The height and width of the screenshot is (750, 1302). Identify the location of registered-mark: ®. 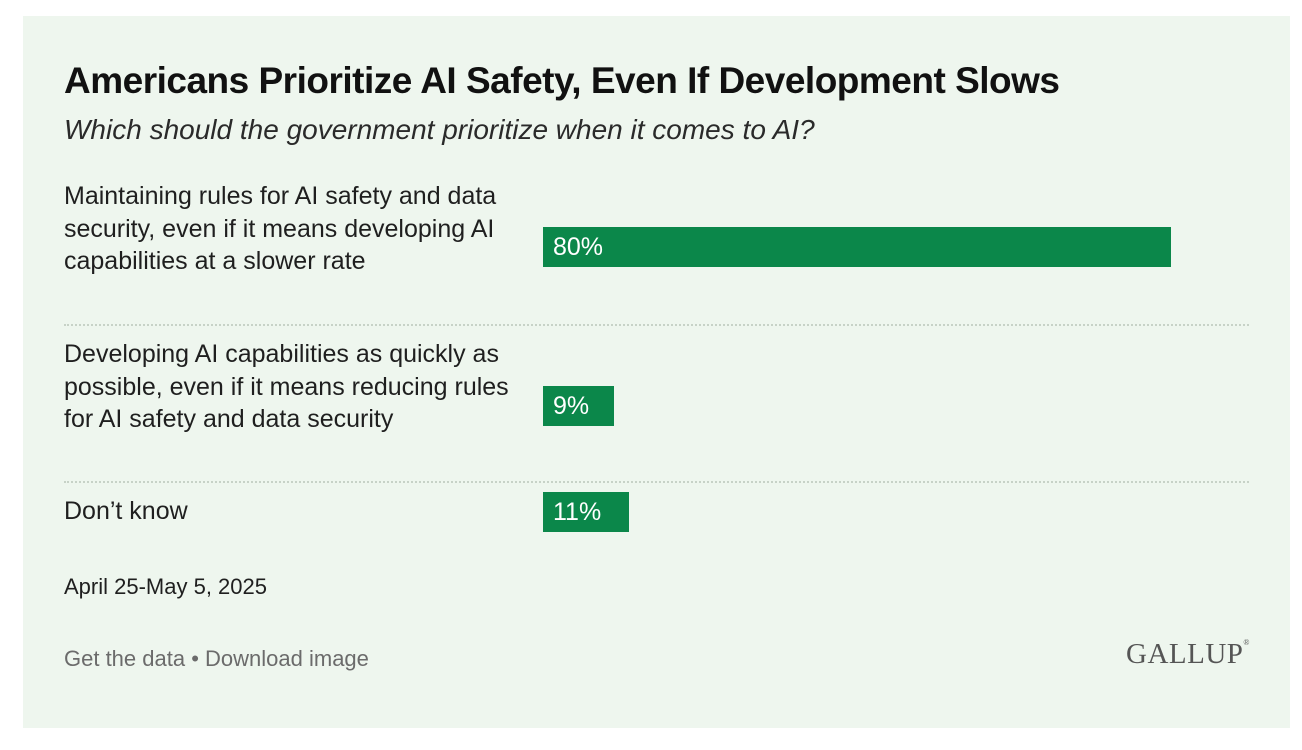
(1246, 642).